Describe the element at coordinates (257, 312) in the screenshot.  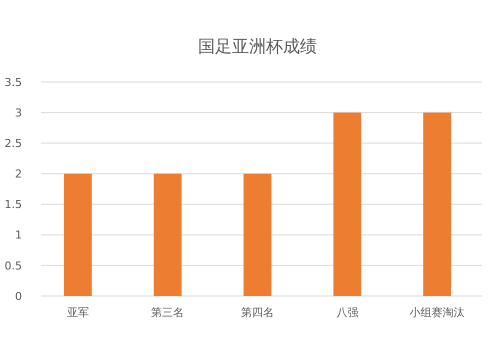
I see `x-tick-label: 第四名` at that location.